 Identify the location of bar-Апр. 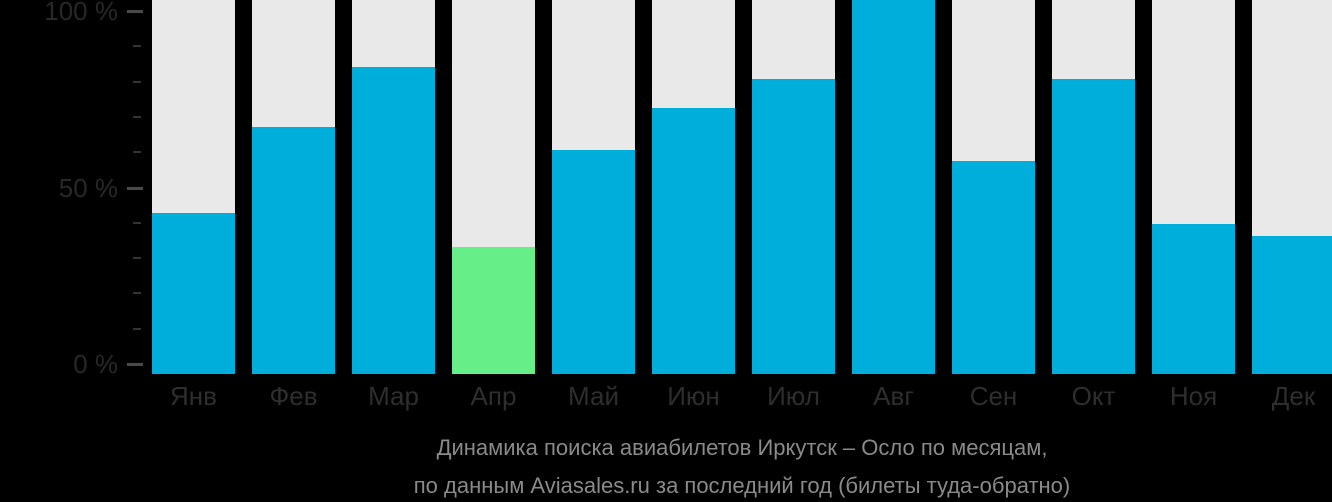
(493, 310).